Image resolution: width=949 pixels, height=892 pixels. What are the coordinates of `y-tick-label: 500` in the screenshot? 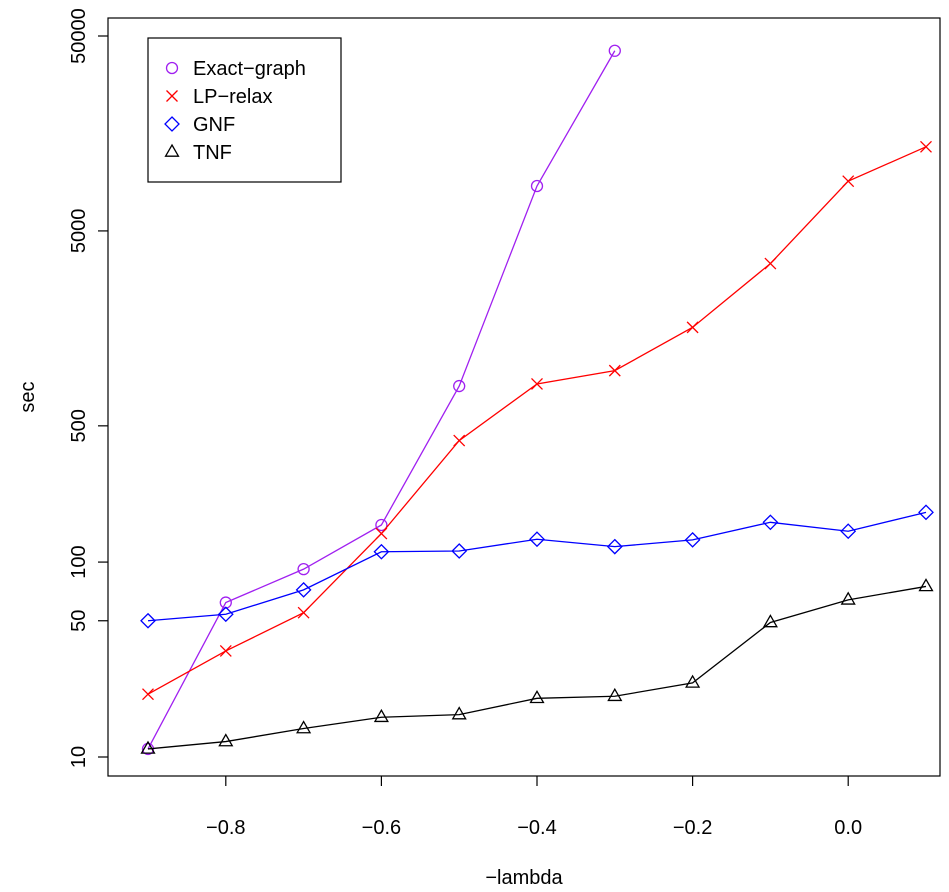 It's located at (79, 425).